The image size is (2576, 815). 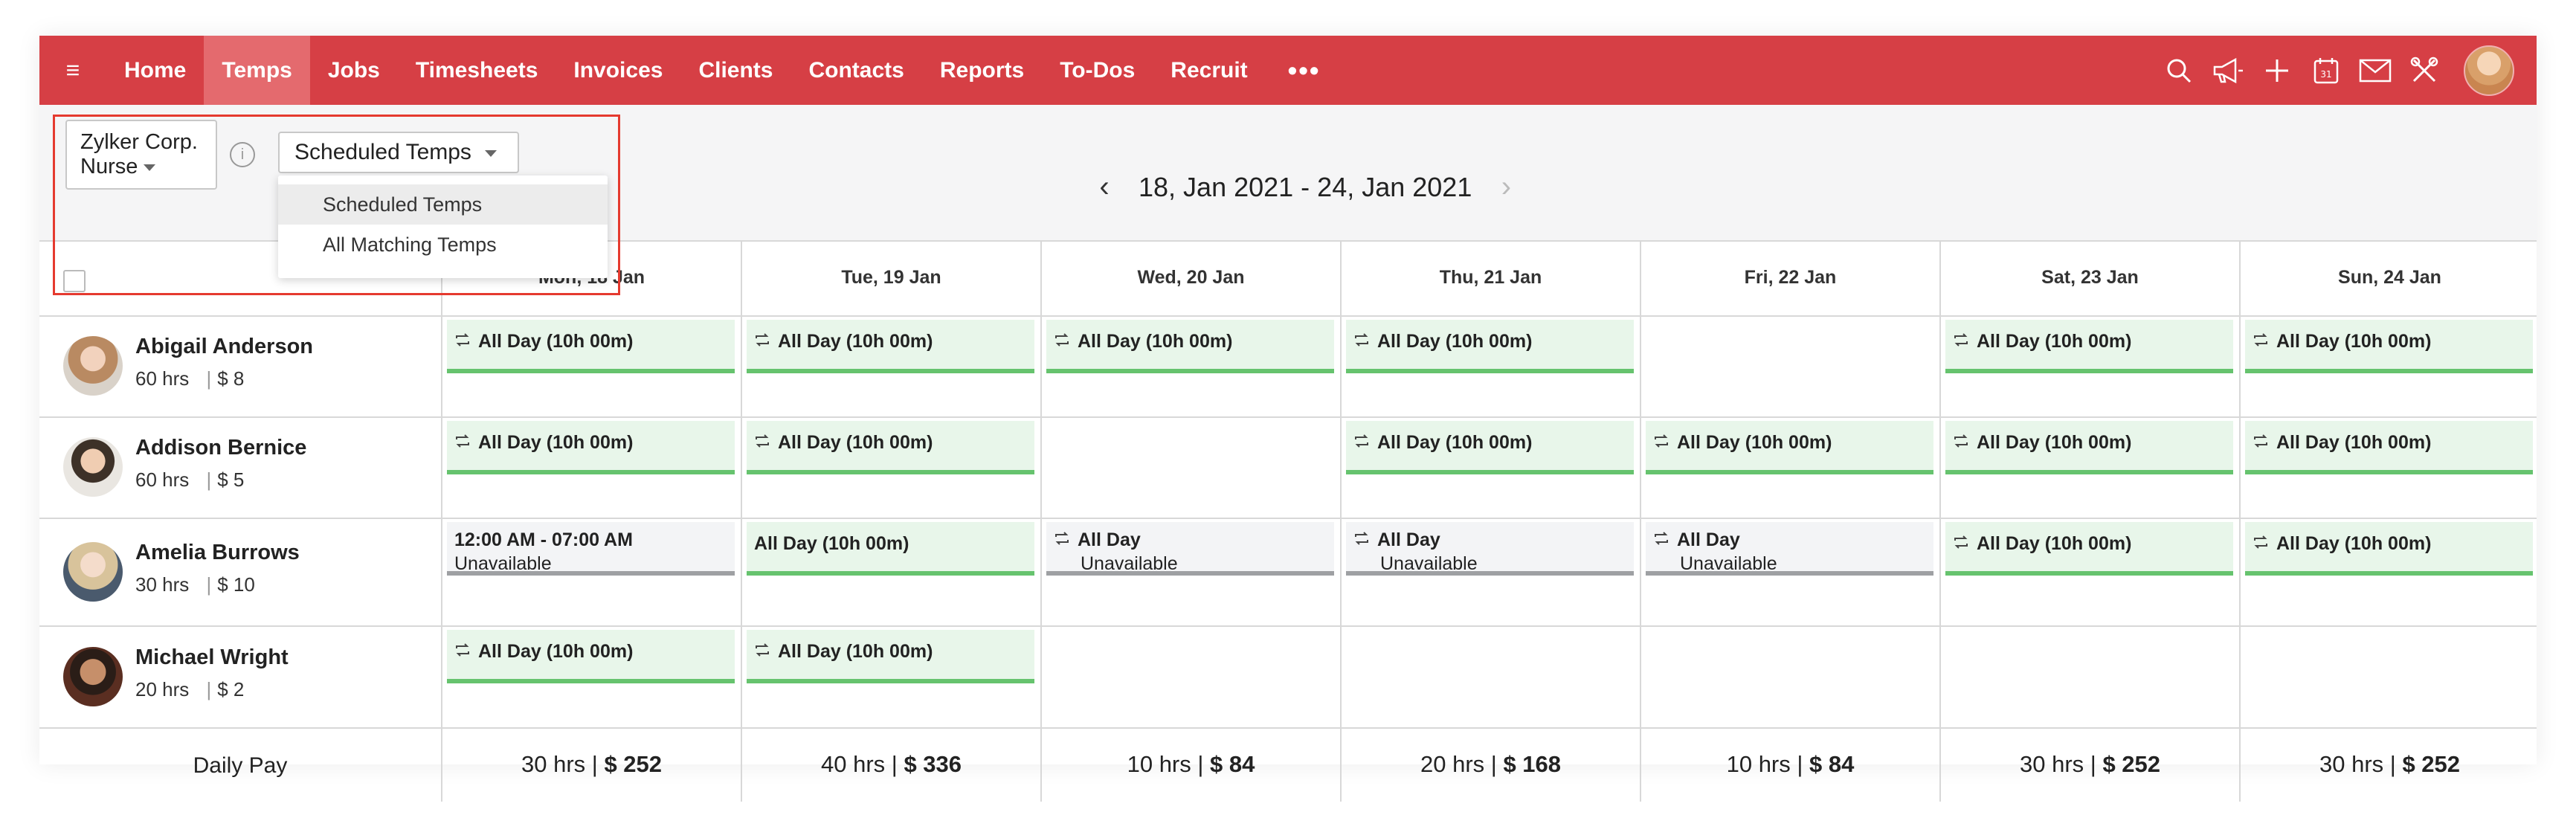 What do you see at coordinates (109, 167) in the screenshot?
I see `role-name: Nurse` at bounding box center [109, 167].